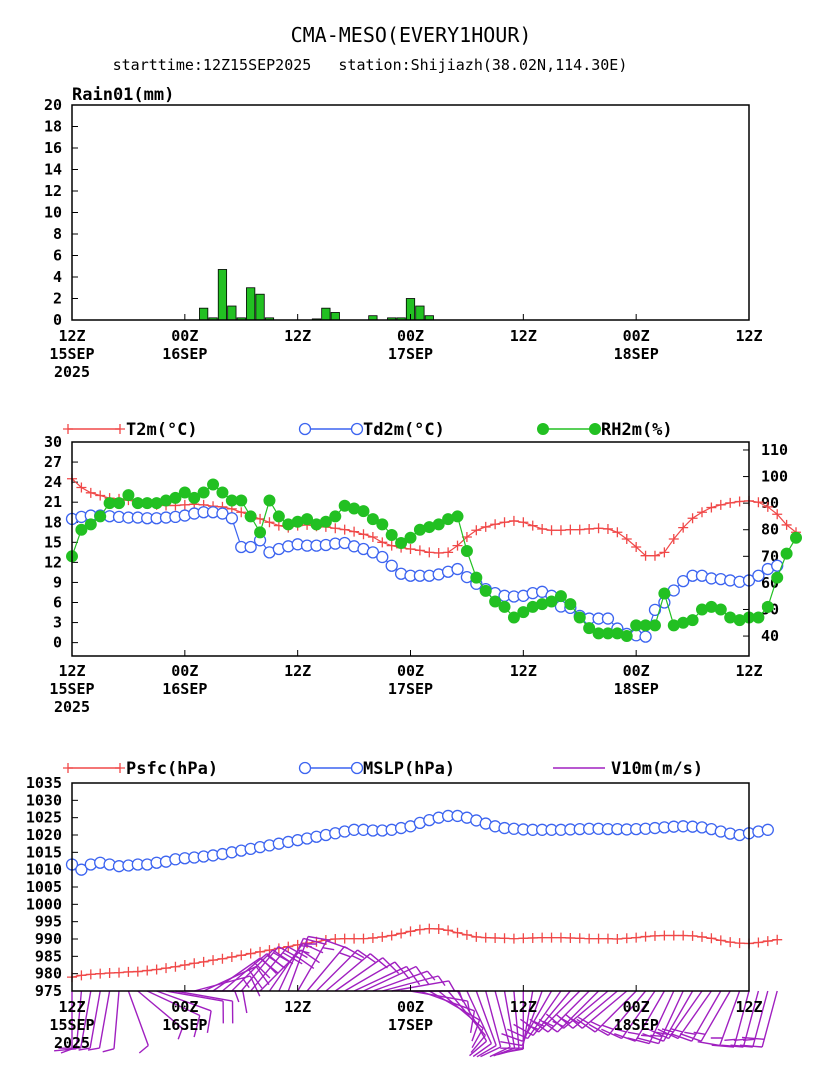 The height and width of the screenshot is (1065, 822). I want to click on y-tick-label: 15, so click(53, 542).